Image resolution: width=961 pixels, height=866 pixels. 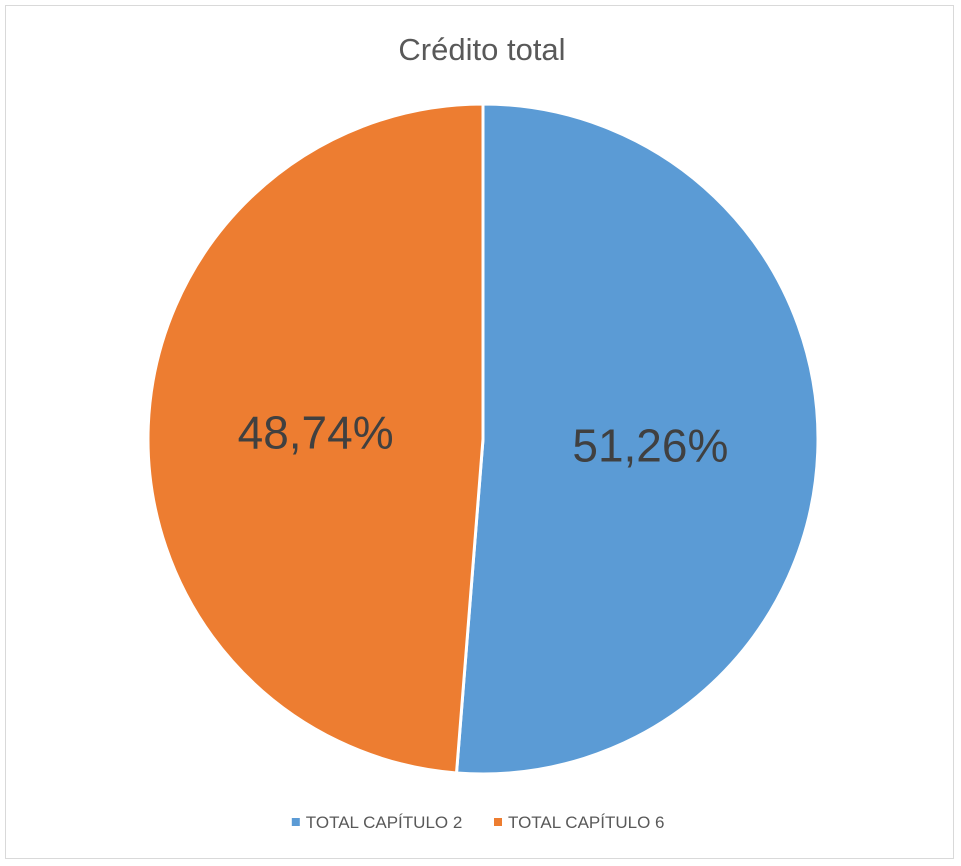 I want to click on legend-label-1: TOTAL CAPÍTULO 2, so click(x=384, y=822).